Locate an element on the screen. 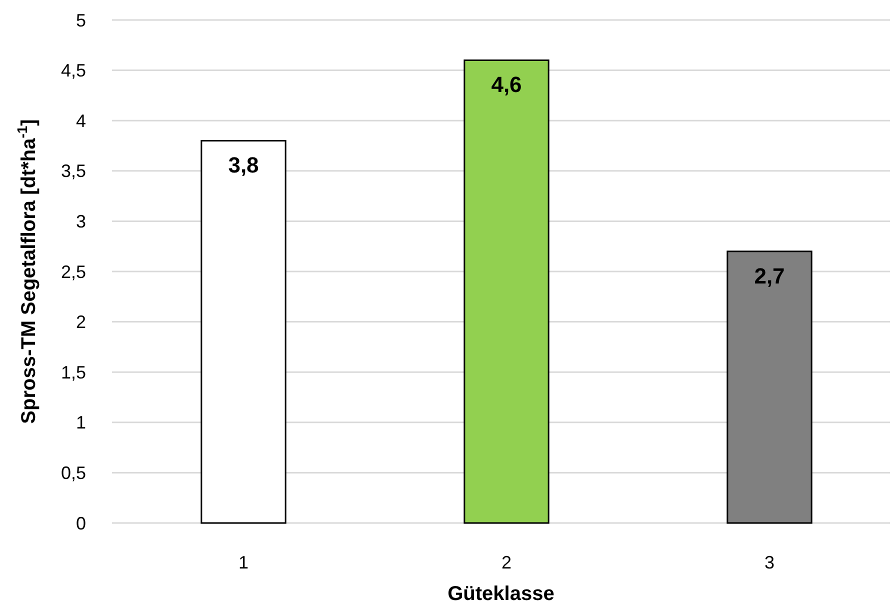 Image resolution: width=892 pixels, height=611 pixels. data-label: 4,6 is located at coordinates (506, 85).